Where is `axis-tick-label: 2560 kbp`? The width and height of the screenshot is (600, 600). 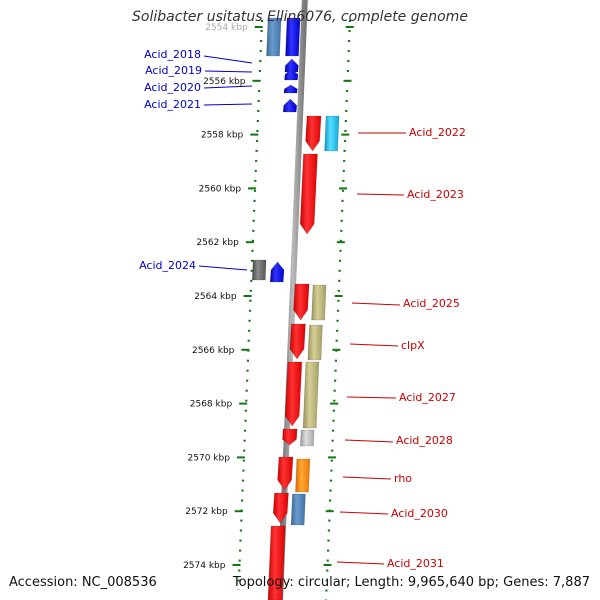 axis-tick-label: 2560 kbp is located at coordinates (220, 189).